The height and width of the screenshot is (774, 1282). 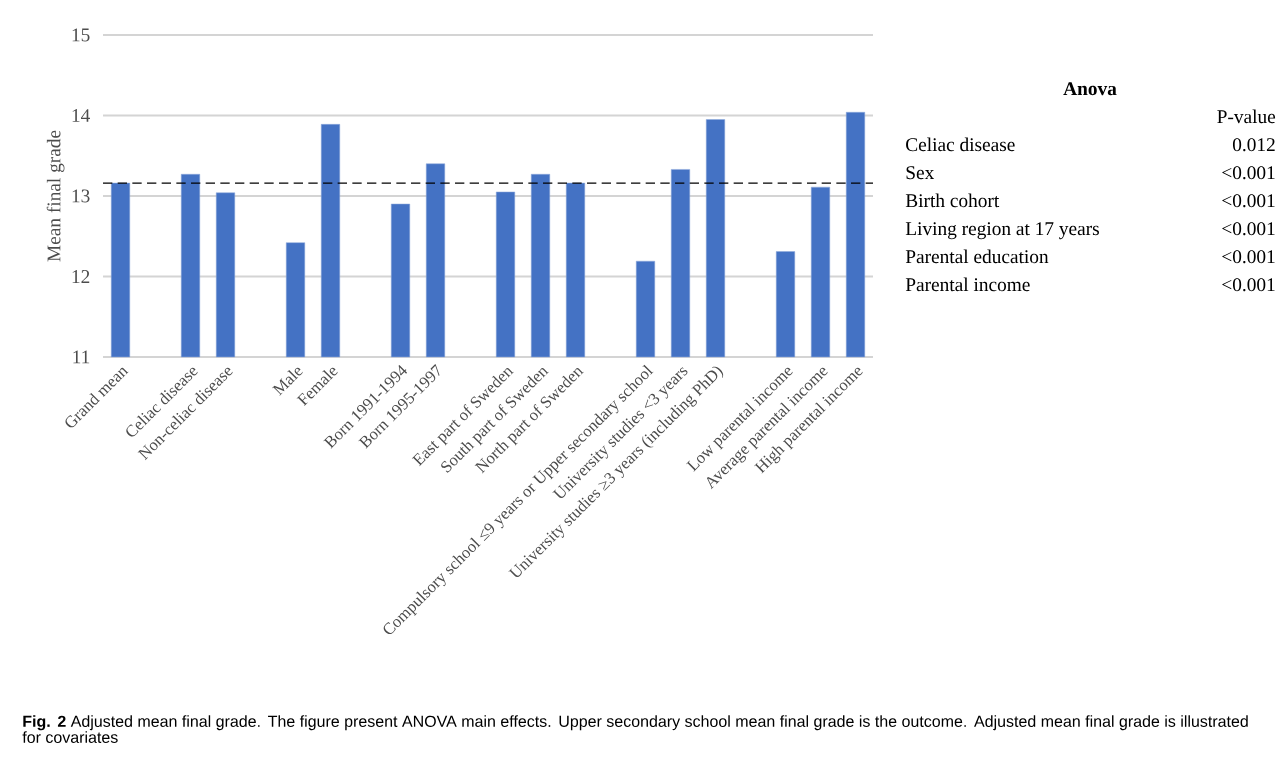 What do you see at coordinates (960, 144) in the screenshot?
I see `text: Celiac disease` at bounding box center [960, 144].